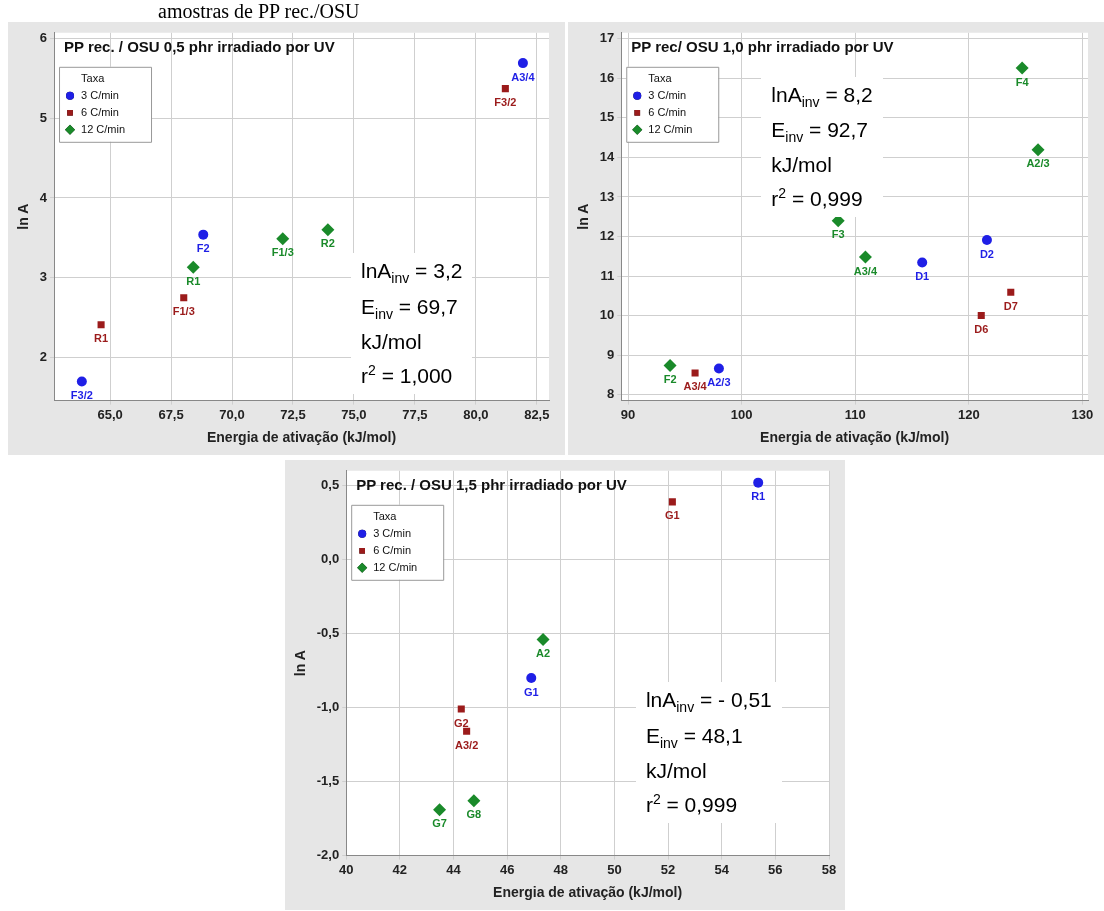  Describe the element at coordinates (327, 243) in the screenshot. I see `data-label: R2` at that location.